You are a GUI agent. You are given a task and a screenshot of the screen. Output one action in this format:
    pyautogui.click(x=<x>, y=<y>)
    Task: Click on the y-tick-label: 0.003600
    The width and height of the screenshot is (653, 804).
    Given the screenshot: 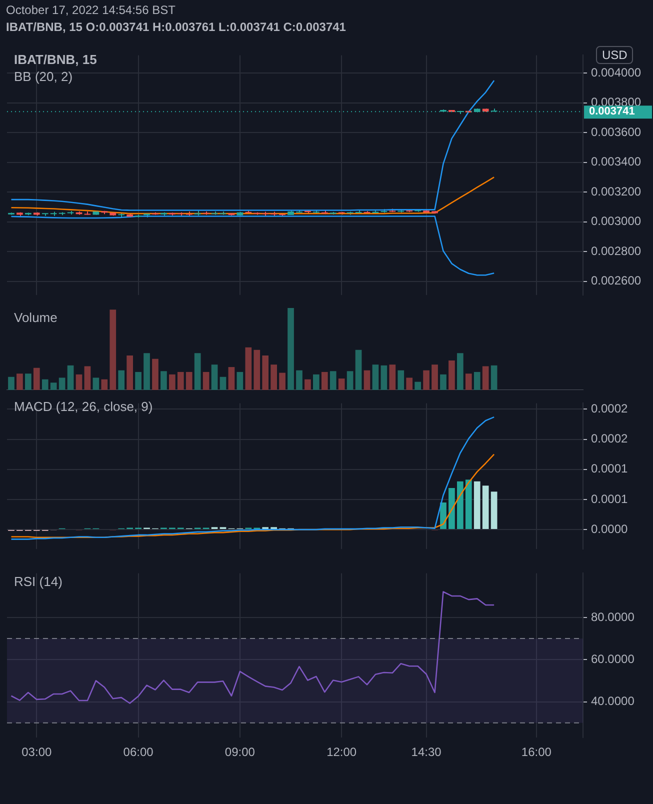 What is the action you would take?
    pyautogui.click(x=616, y=131)
    